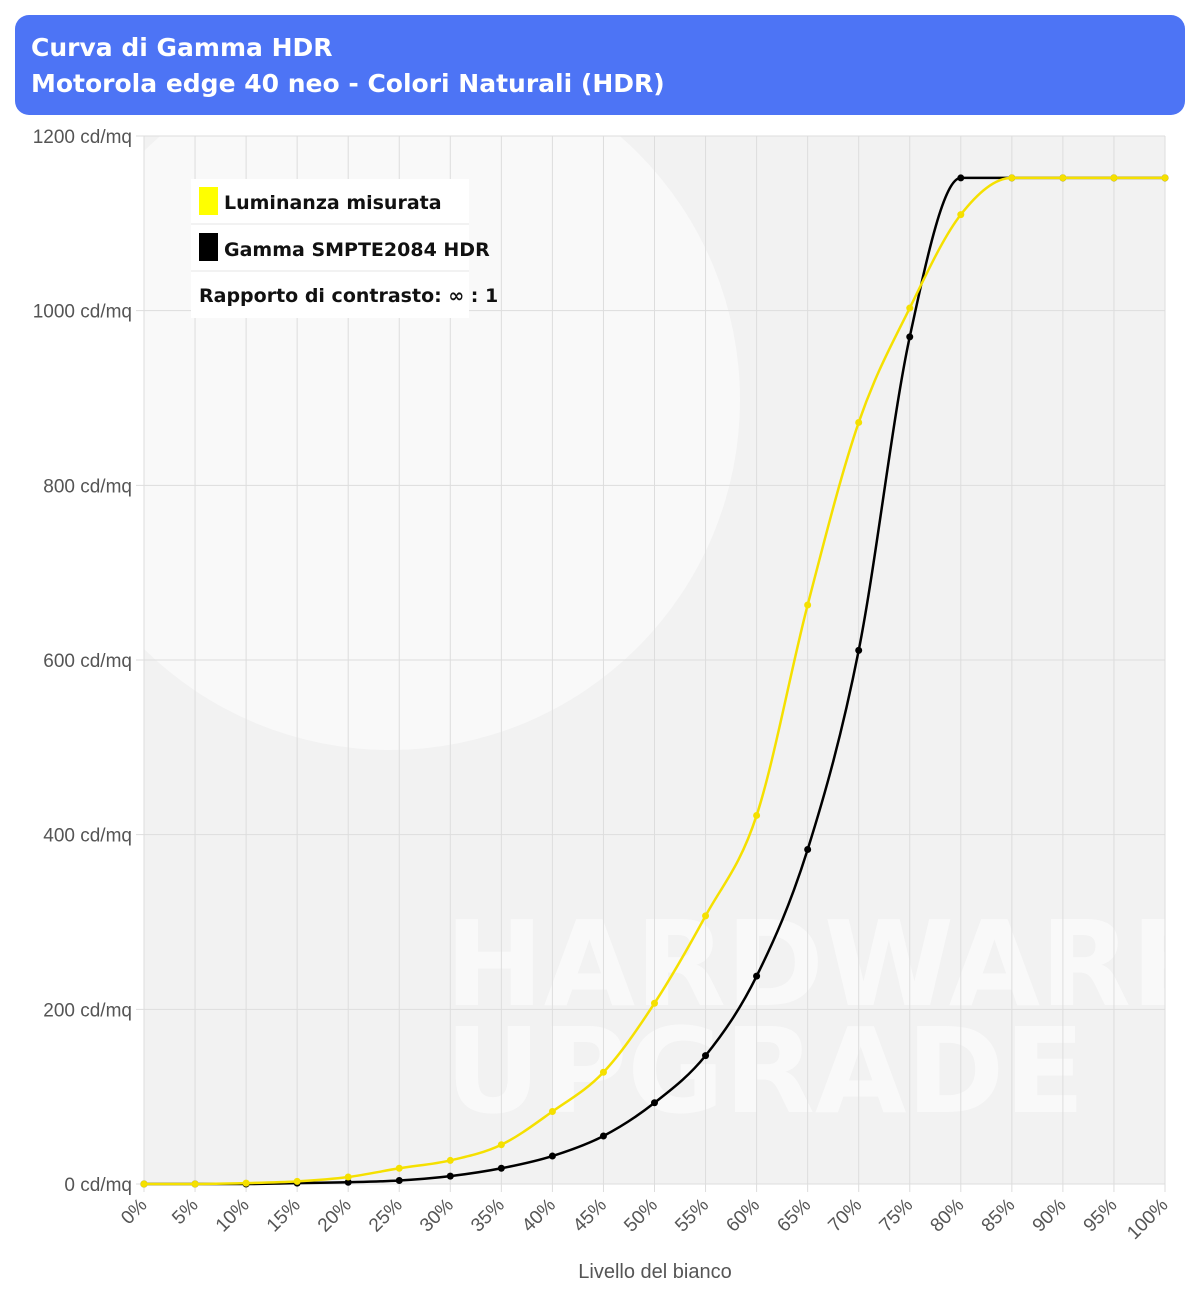 This screenshot has height=1303, width=1200. I want to click on legend-swatch-luminance, so click(208, 201).